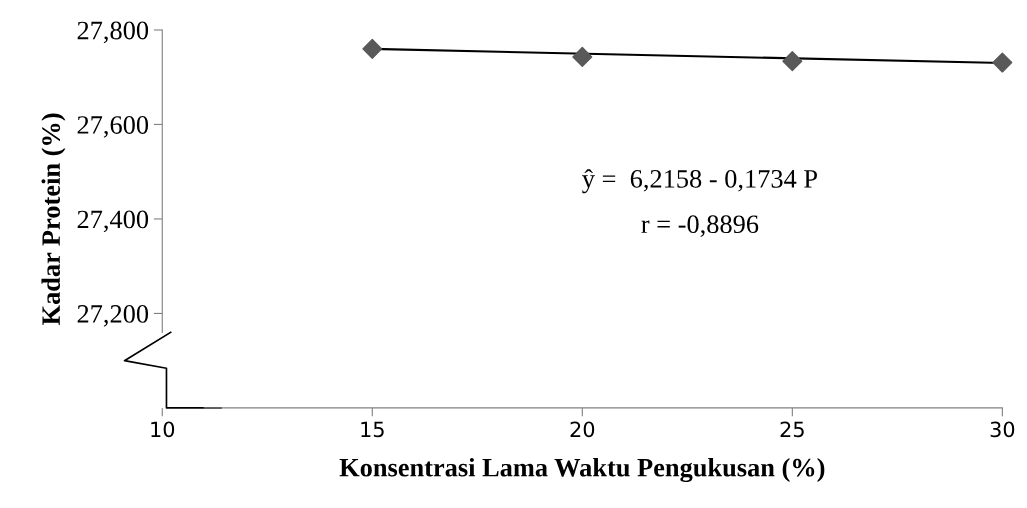 The height and width of the screenshot is (508, 1027). Describe the element at coordinates (163, 429) in the screenshot. I see `x-tick-label: 10` at that location.